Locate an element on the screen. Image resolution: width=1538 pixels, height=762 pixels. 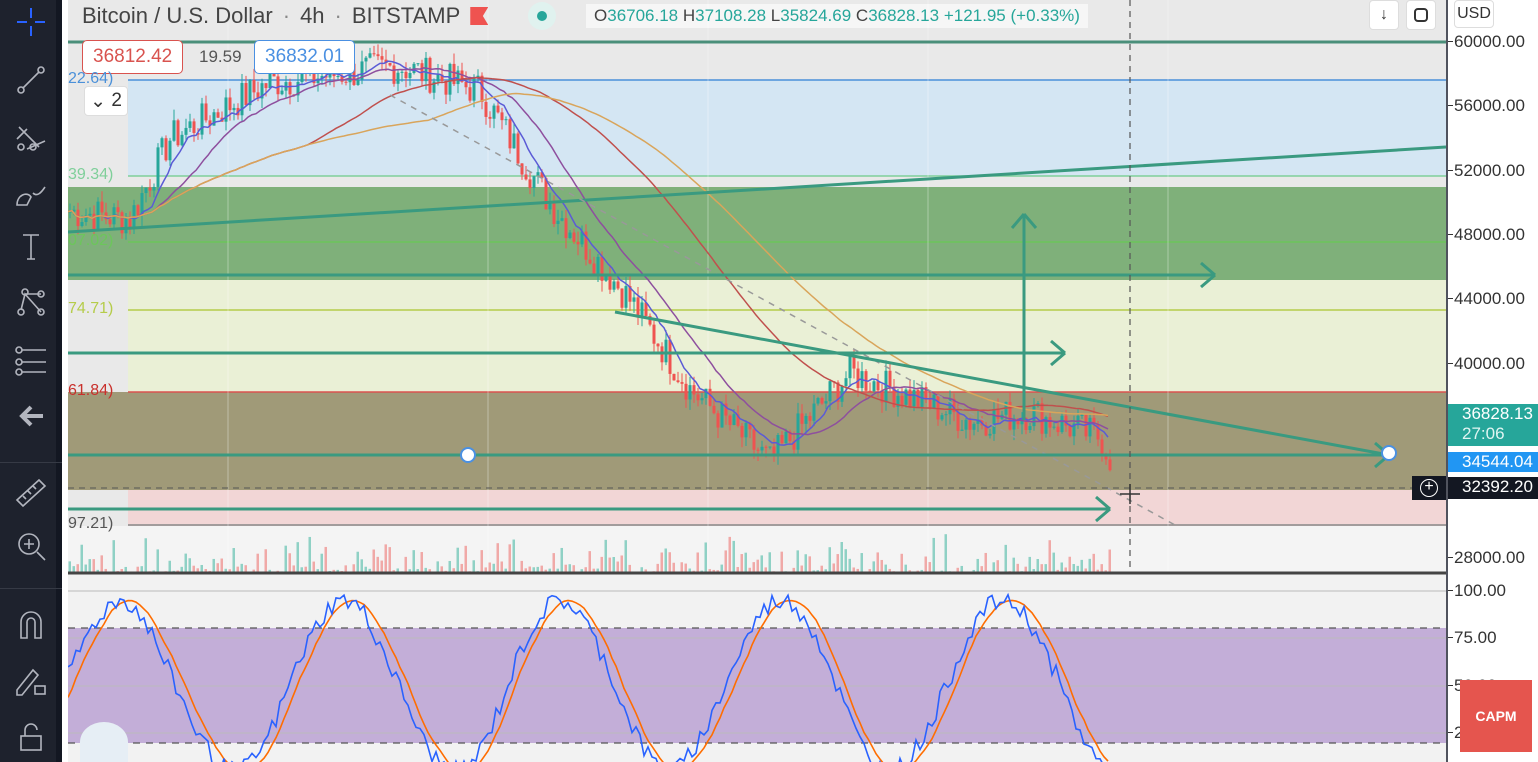
magnet-tool is located at coordinates (31, 624).